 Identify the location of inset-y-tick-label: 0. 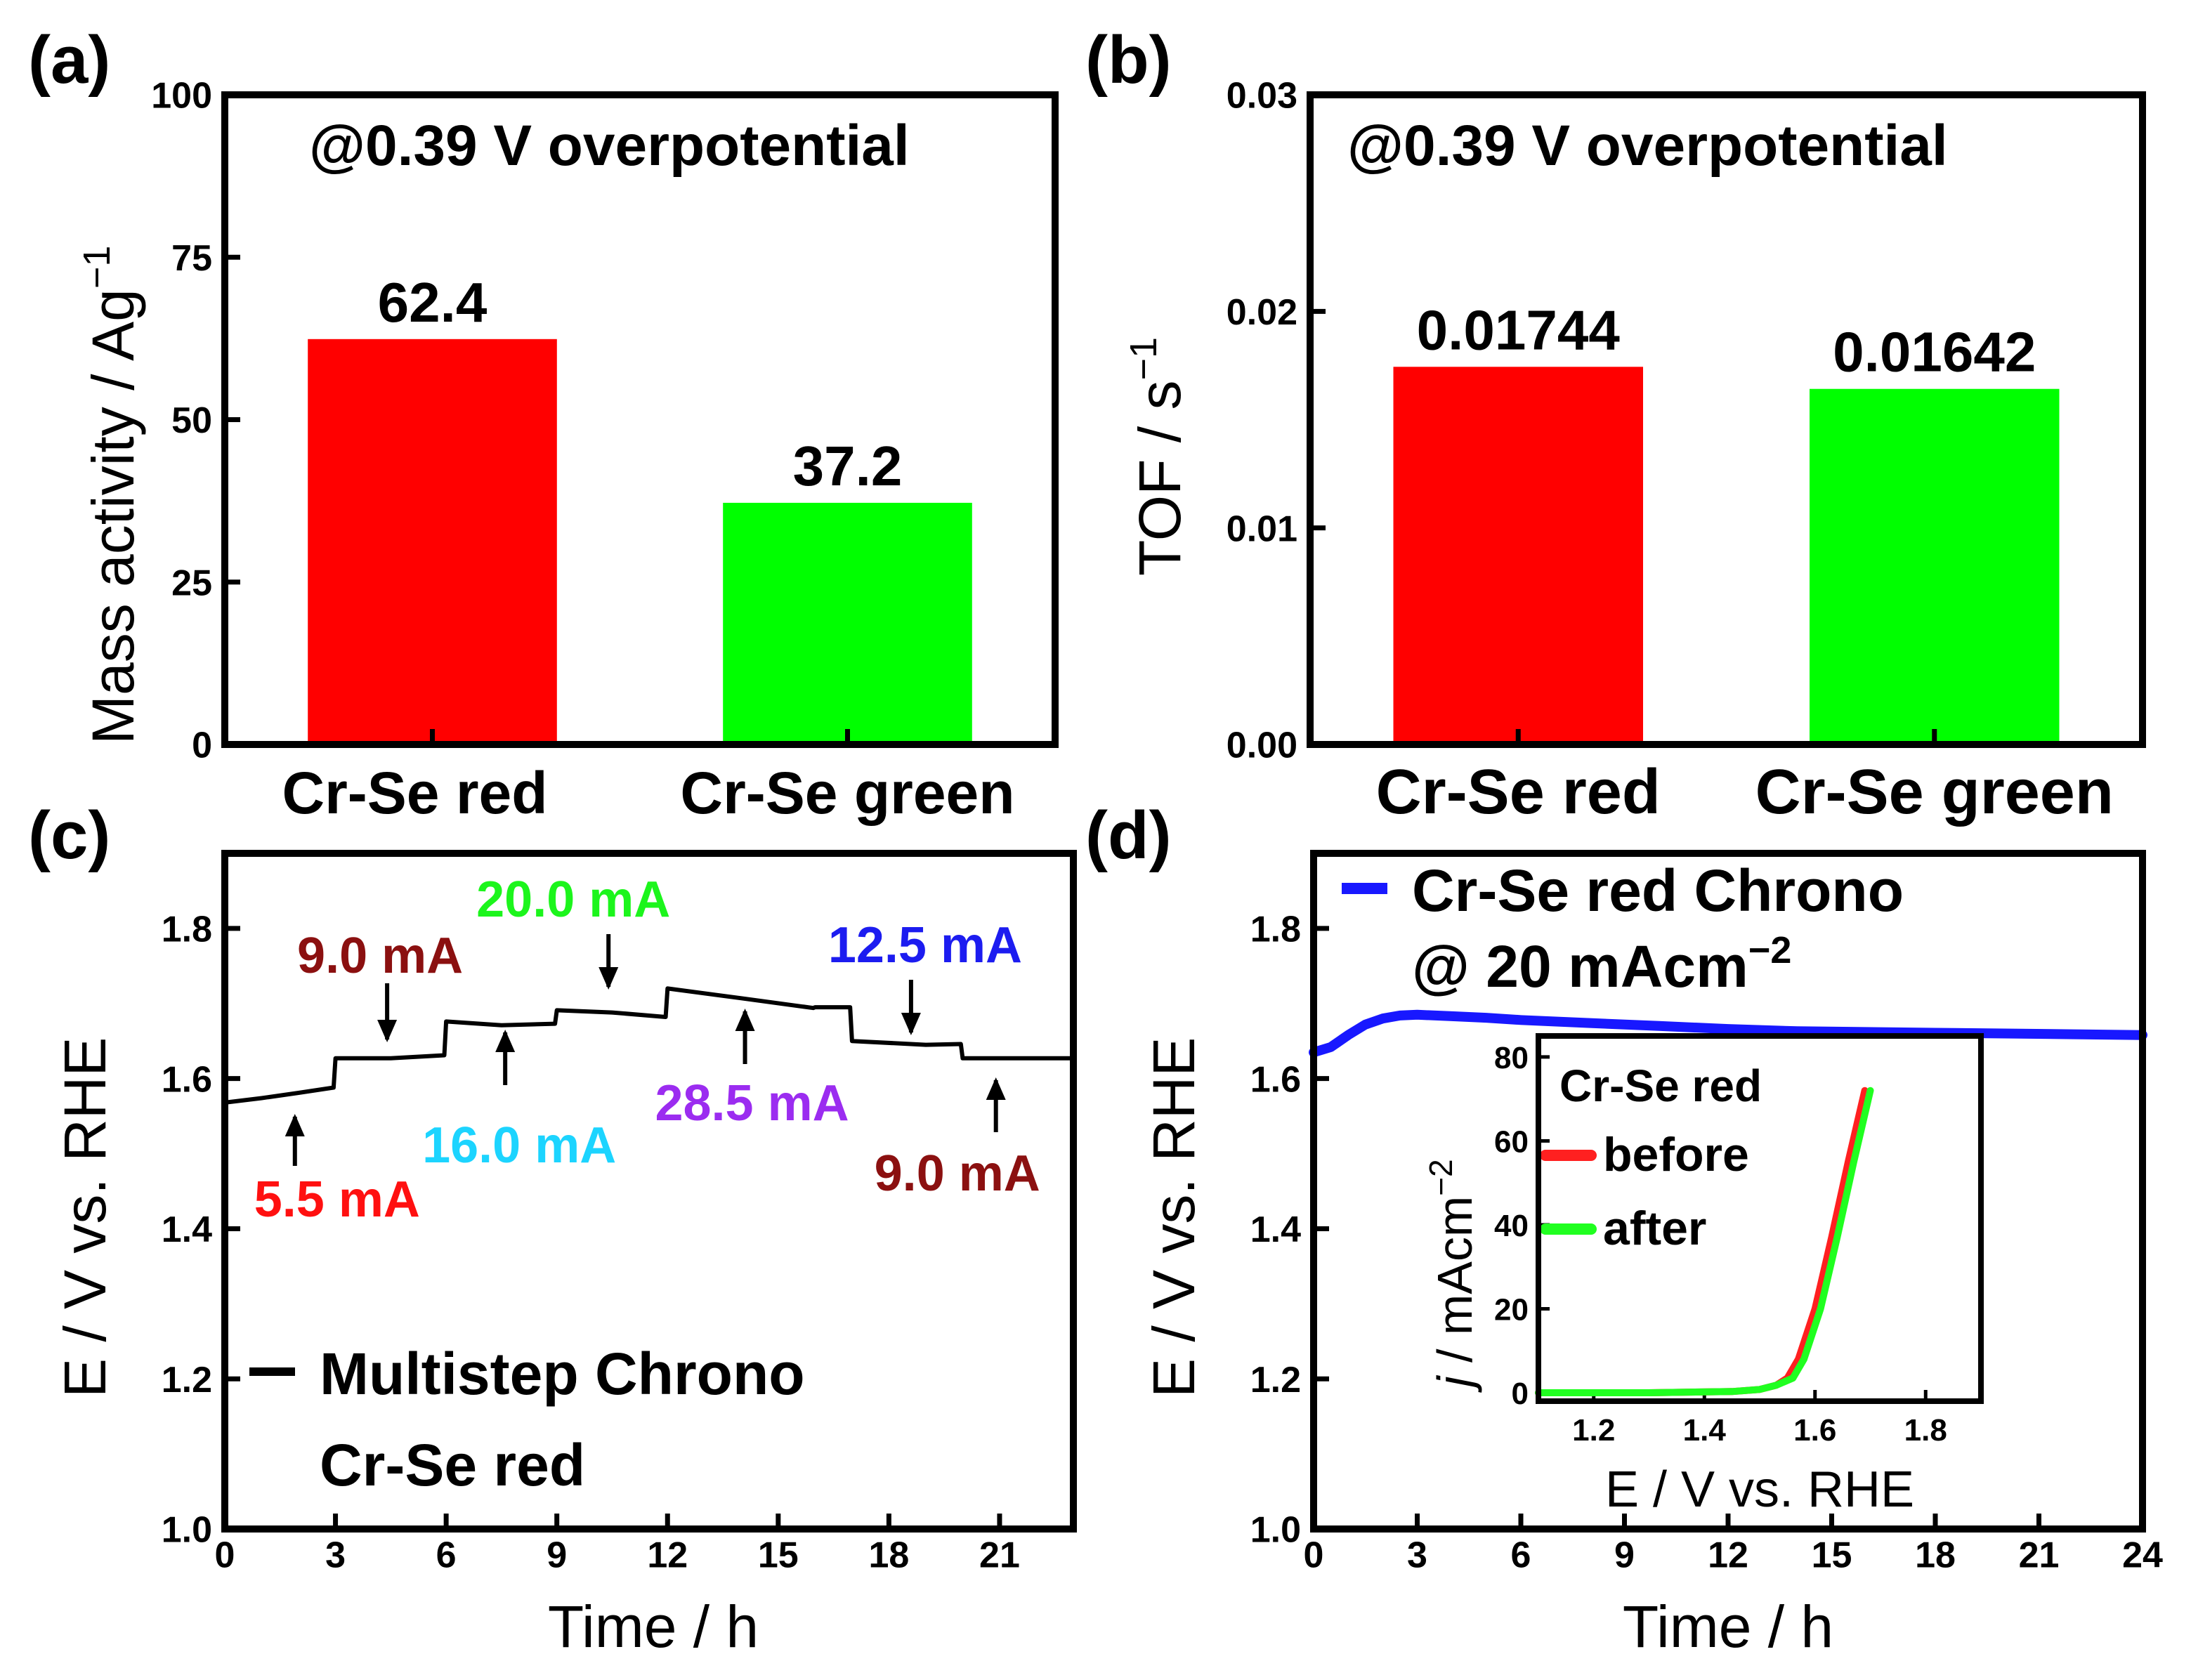
(1520, 1394).